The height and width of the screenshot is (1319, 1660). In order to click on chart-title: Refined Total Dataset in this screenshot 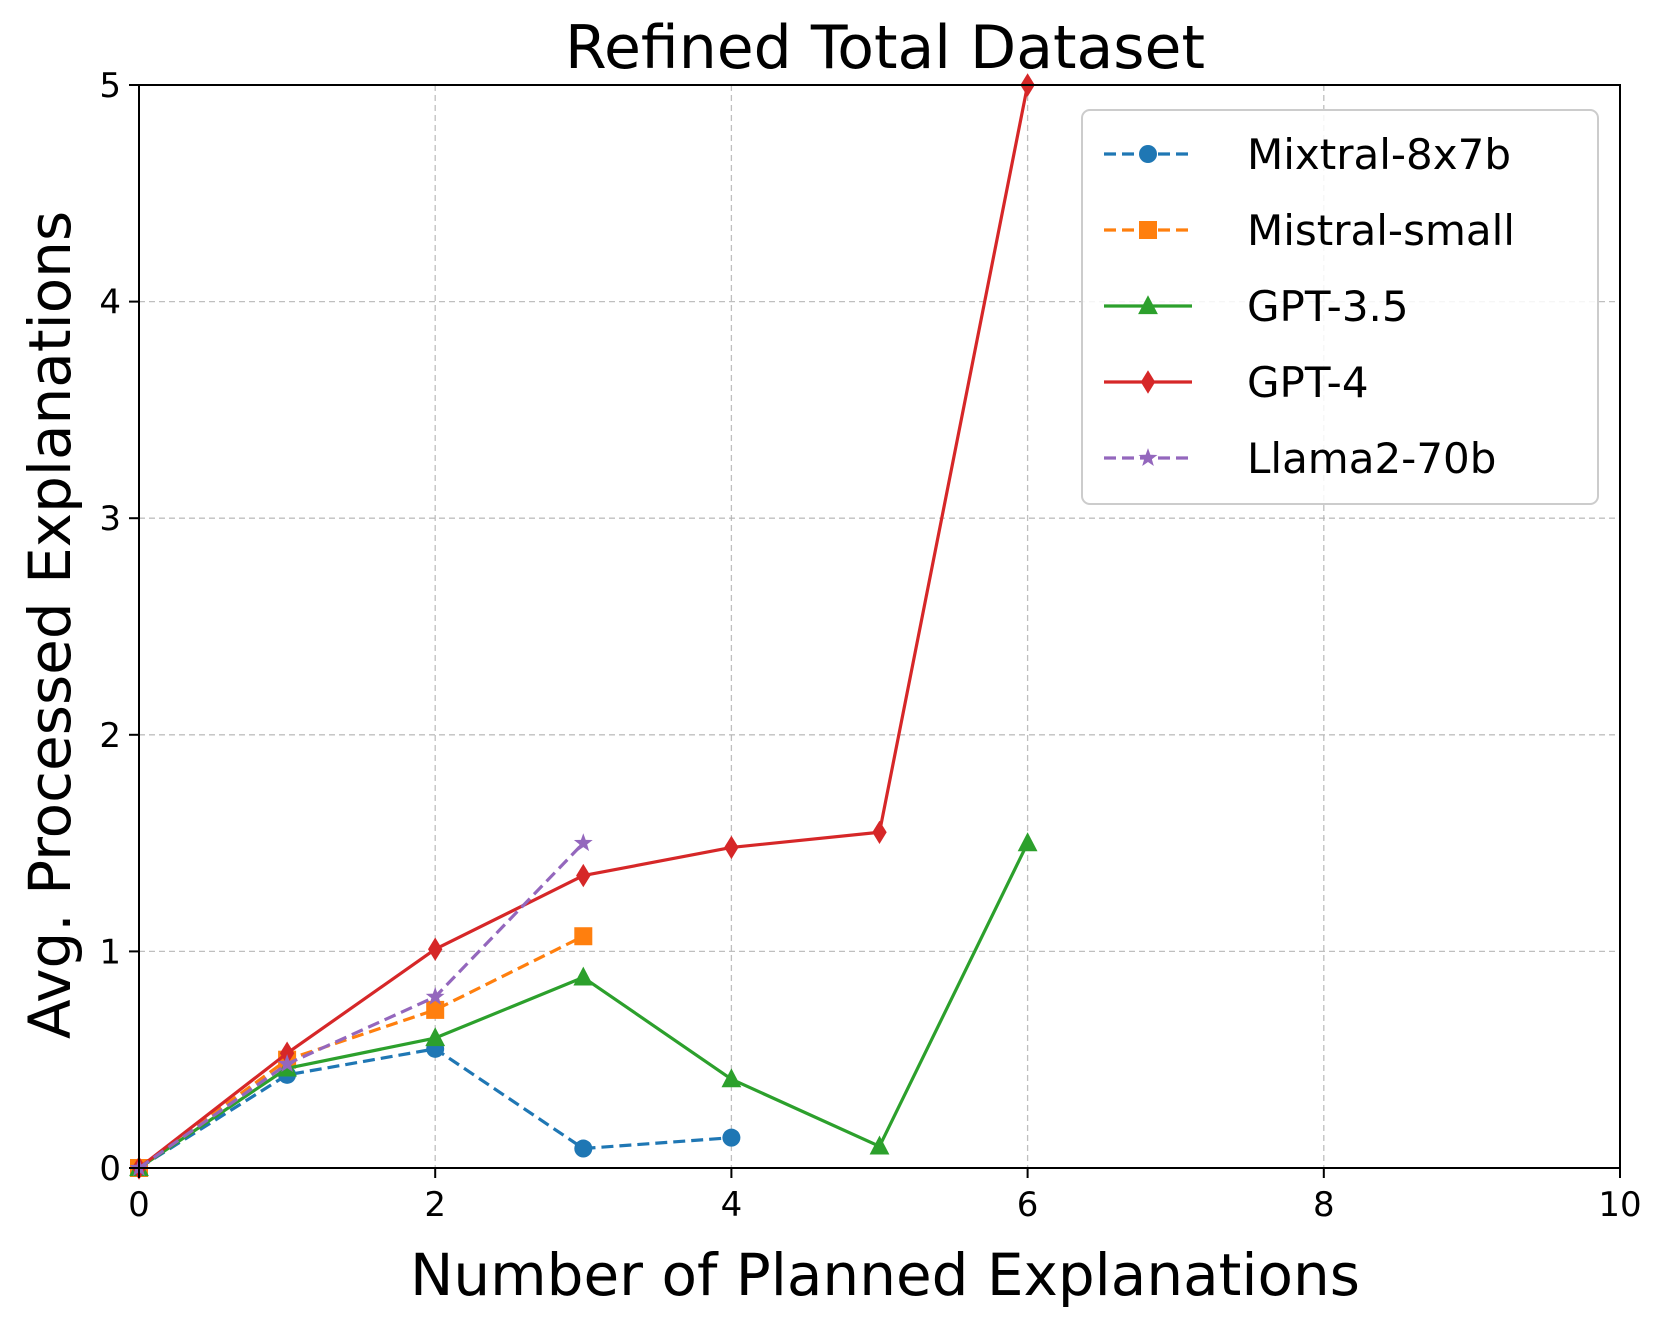, I will do `click(885, 48)`.